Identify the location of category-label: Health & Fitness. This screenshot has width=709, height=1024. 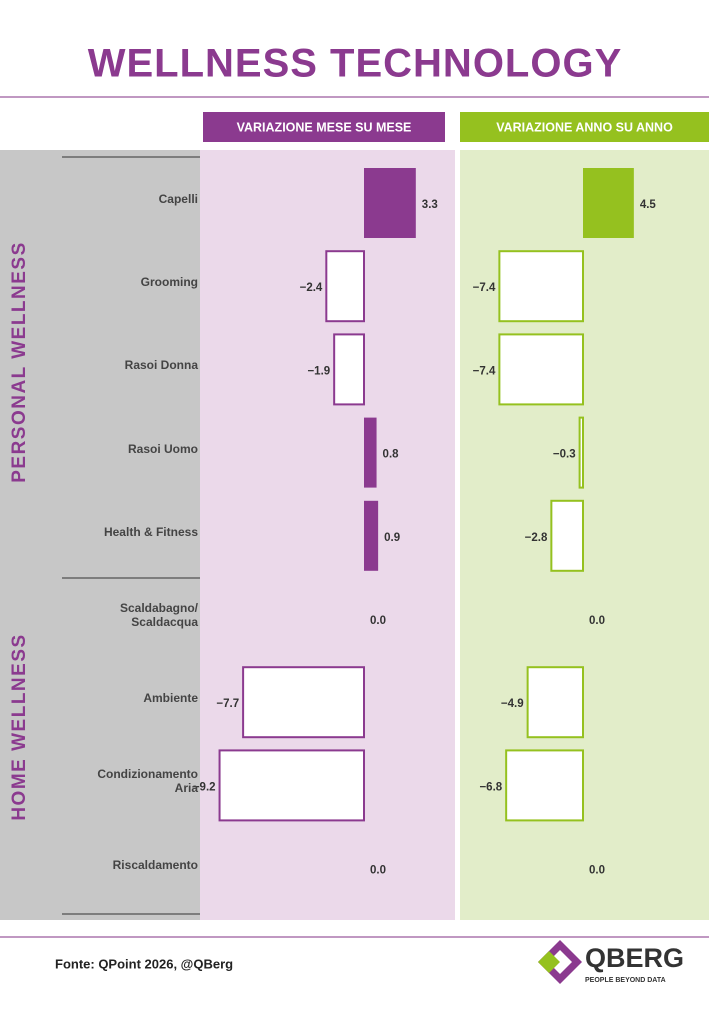
(150, 531).